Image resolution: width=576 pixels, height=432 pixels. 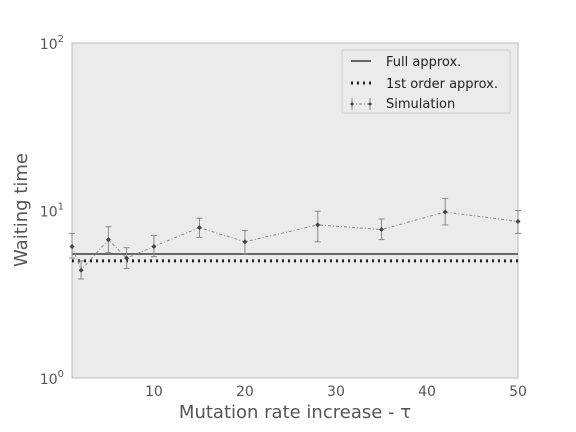 What do you see at coordinates (427, 392) in the screenshot?
I see `x-tick-label: 40` at bounding box center [427, 392].